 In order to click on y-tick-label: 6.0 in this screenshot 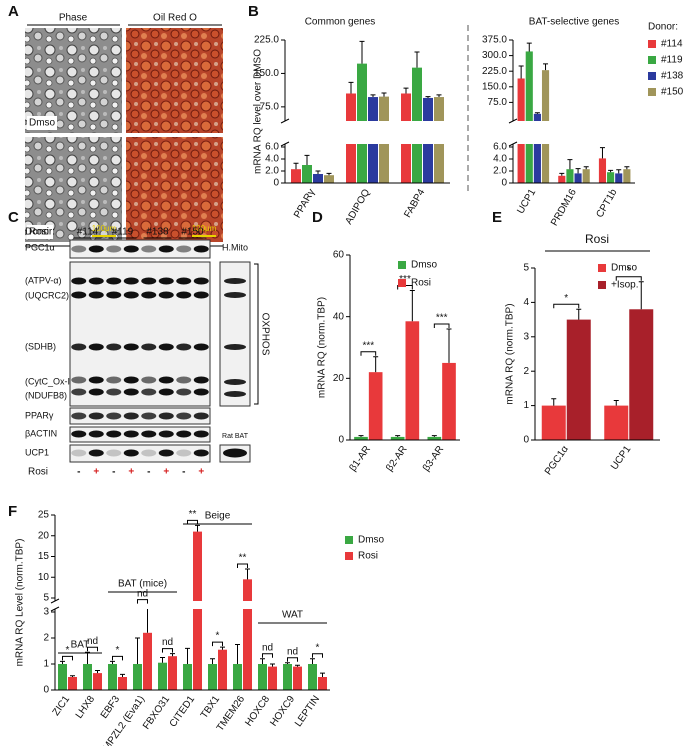, I will do `click(272, 147)`.